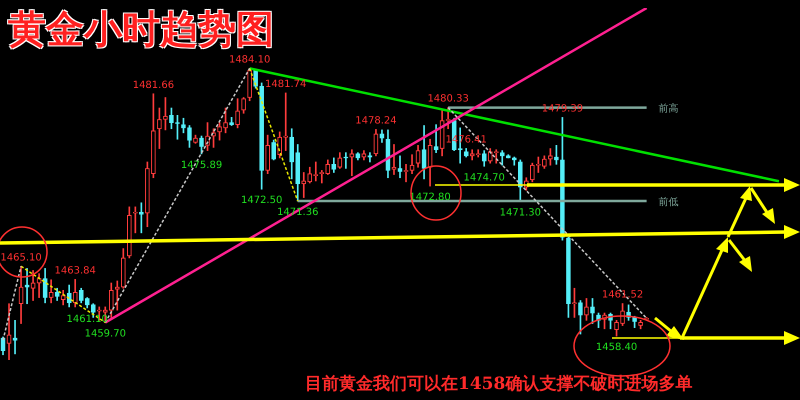 This screenshot has width=800, height=400. What do you see at coordinates (623, 295) in the screenshot?
I see `annotation: 1461.52` at bounding box center [623, 295].